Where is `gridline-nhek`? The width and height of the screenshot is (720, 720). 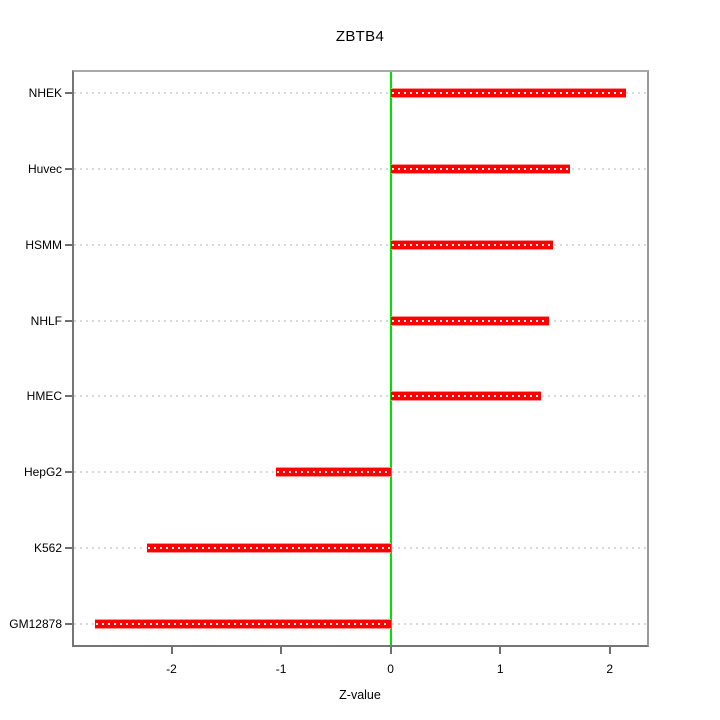 gridline-nhek is located at coordinates (360, 93).